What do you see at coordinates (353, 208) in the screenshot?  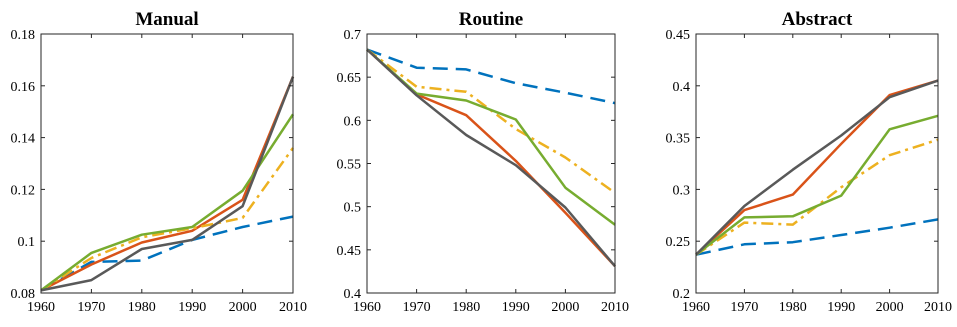 I see `y-tick-label: 0.5` at bounding box center [353, 208].